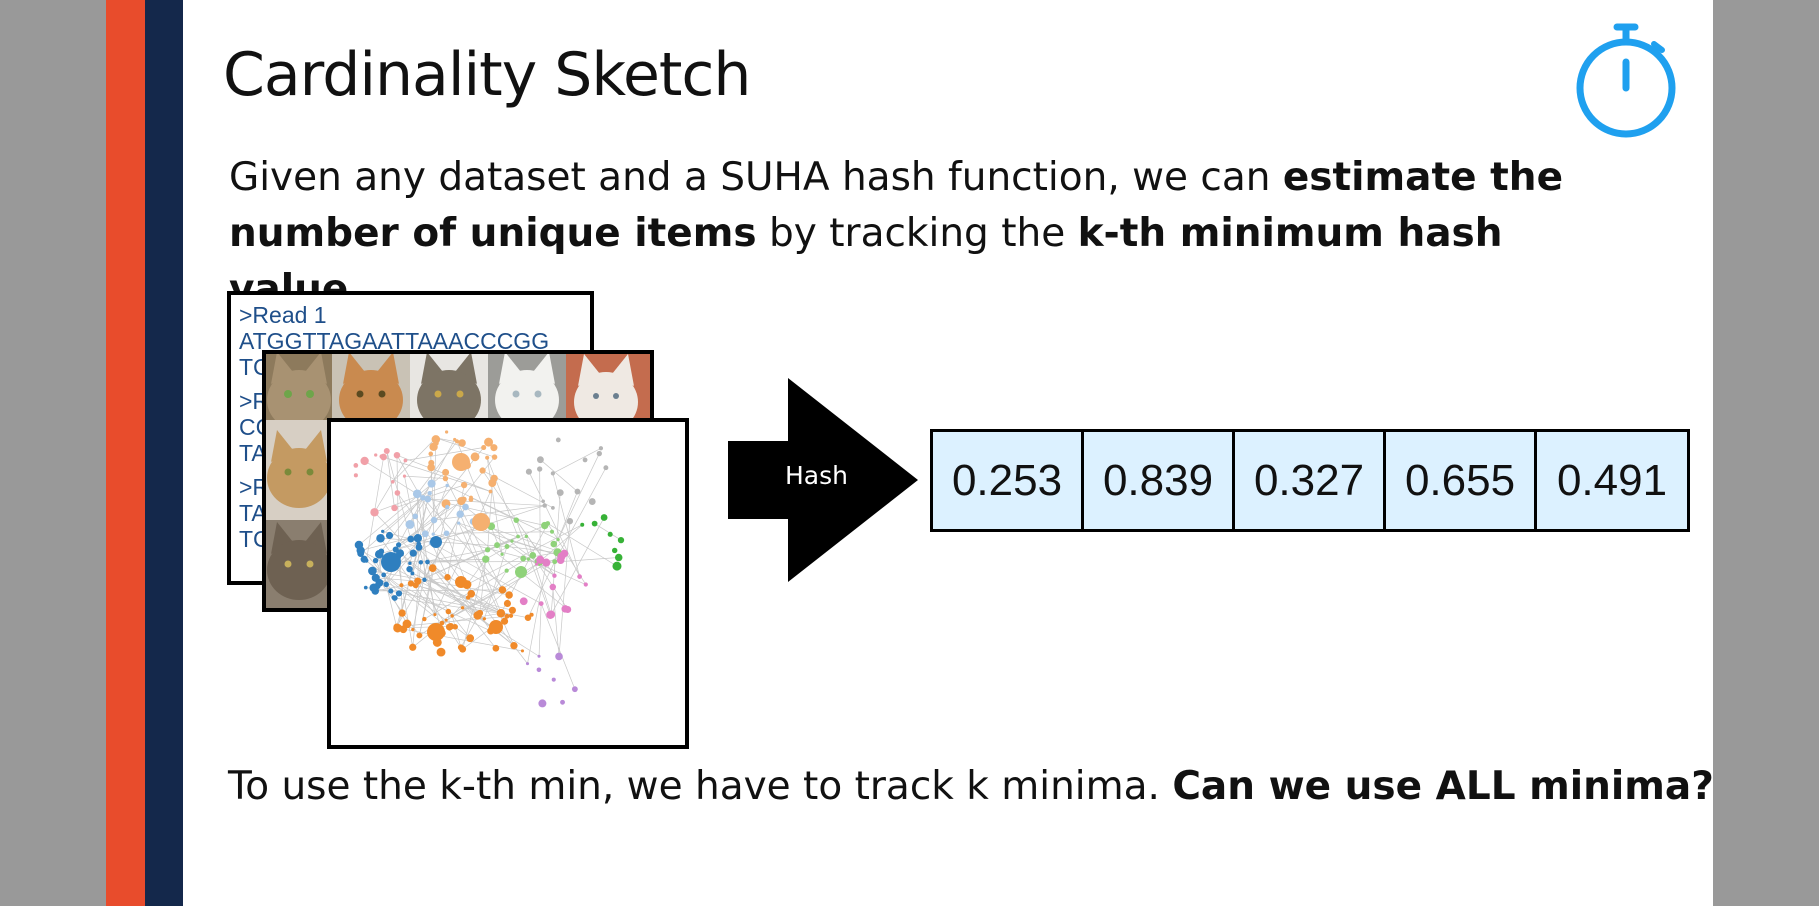  Describe the element at coordinates (1159, 480) in the screenshot. I see `hash-value-cell: 0.839` at that location.